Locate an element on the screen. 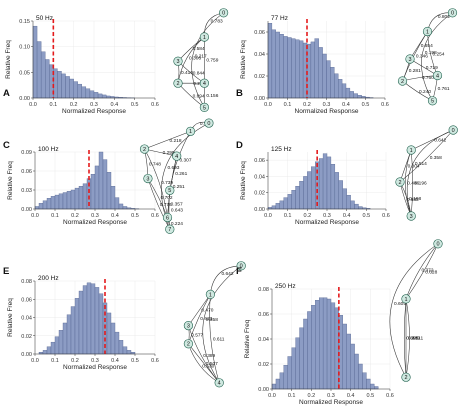 This screenshot has height=412, width=474. edge-probability-label: 0.628 is located at coordinates (431, 273).